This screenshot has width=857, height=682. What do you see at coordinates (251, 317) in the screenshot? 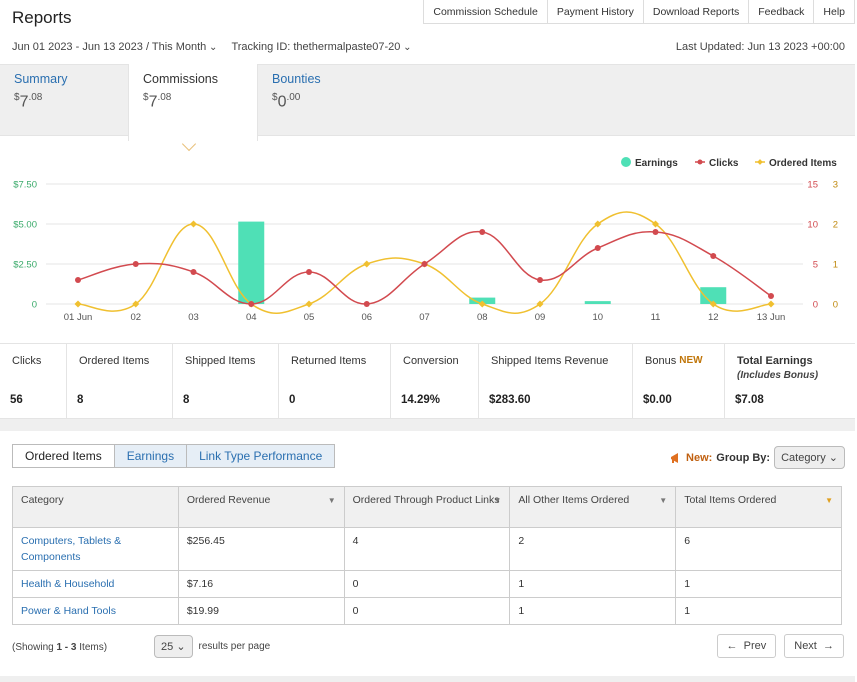
I see `x-tick-label: 04` at bounding box center [251, 317].